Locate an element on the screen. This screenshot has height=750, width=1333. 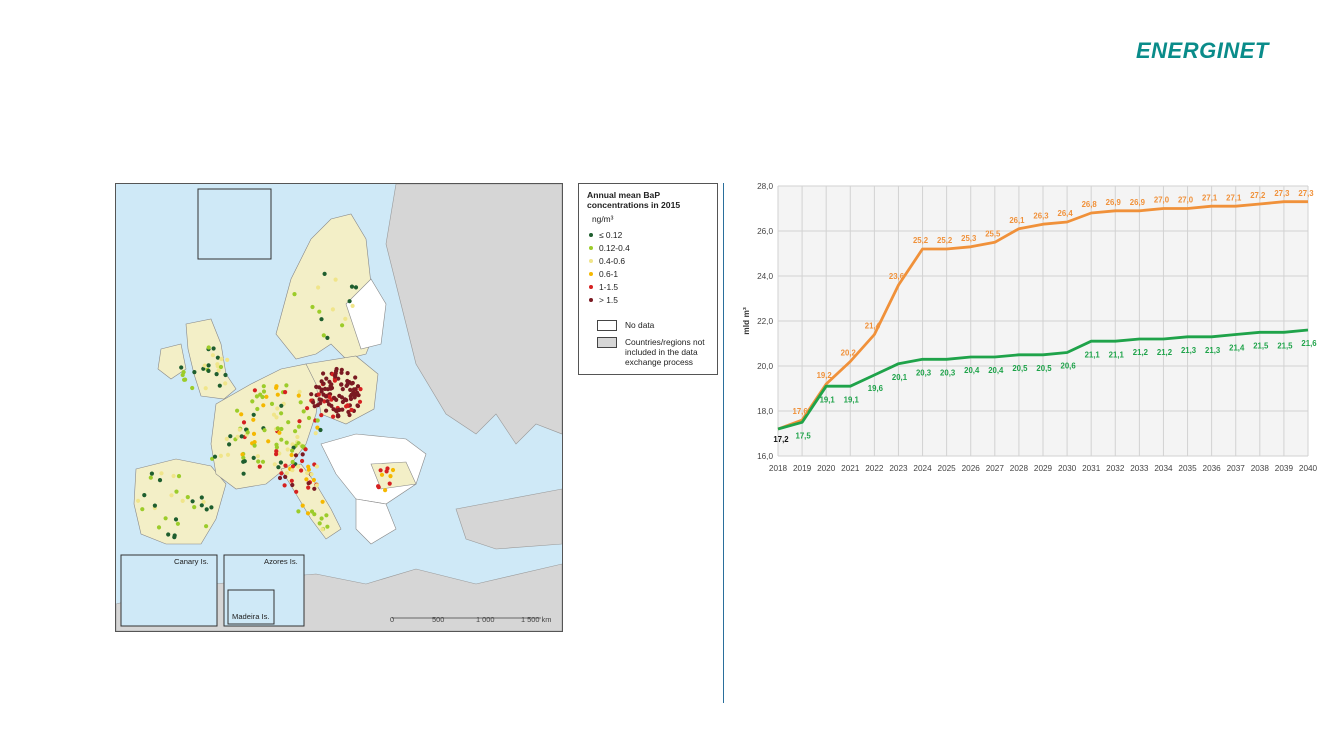
legend-item-label: 1-1.5 is located at coordinates (609, 286).